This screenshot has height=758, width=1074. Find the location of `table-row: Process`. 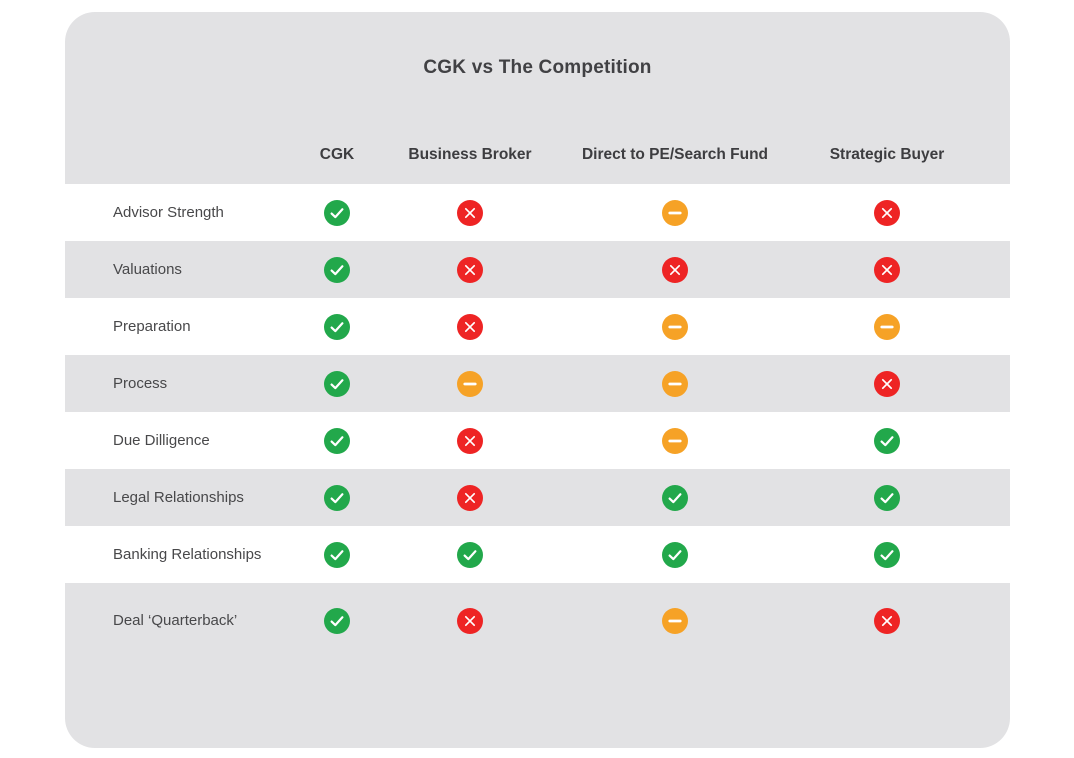

table-row: Process is located at coordinates (537, 383).